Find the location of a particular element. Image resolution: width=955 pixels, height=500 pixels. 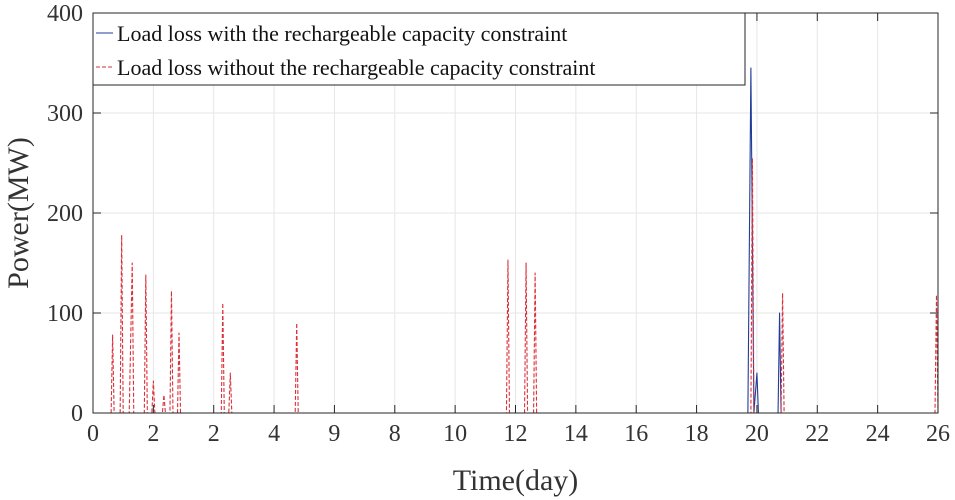

x-axis-title: Time(day) is located at coordinates (516, 480).